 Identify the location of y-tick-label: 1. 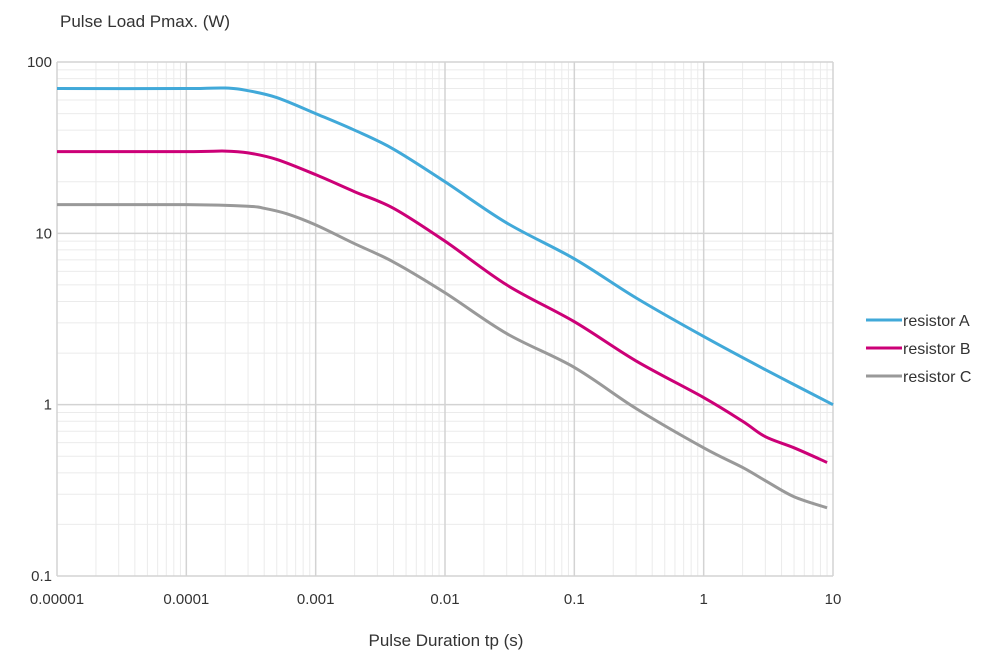
(48, 405).